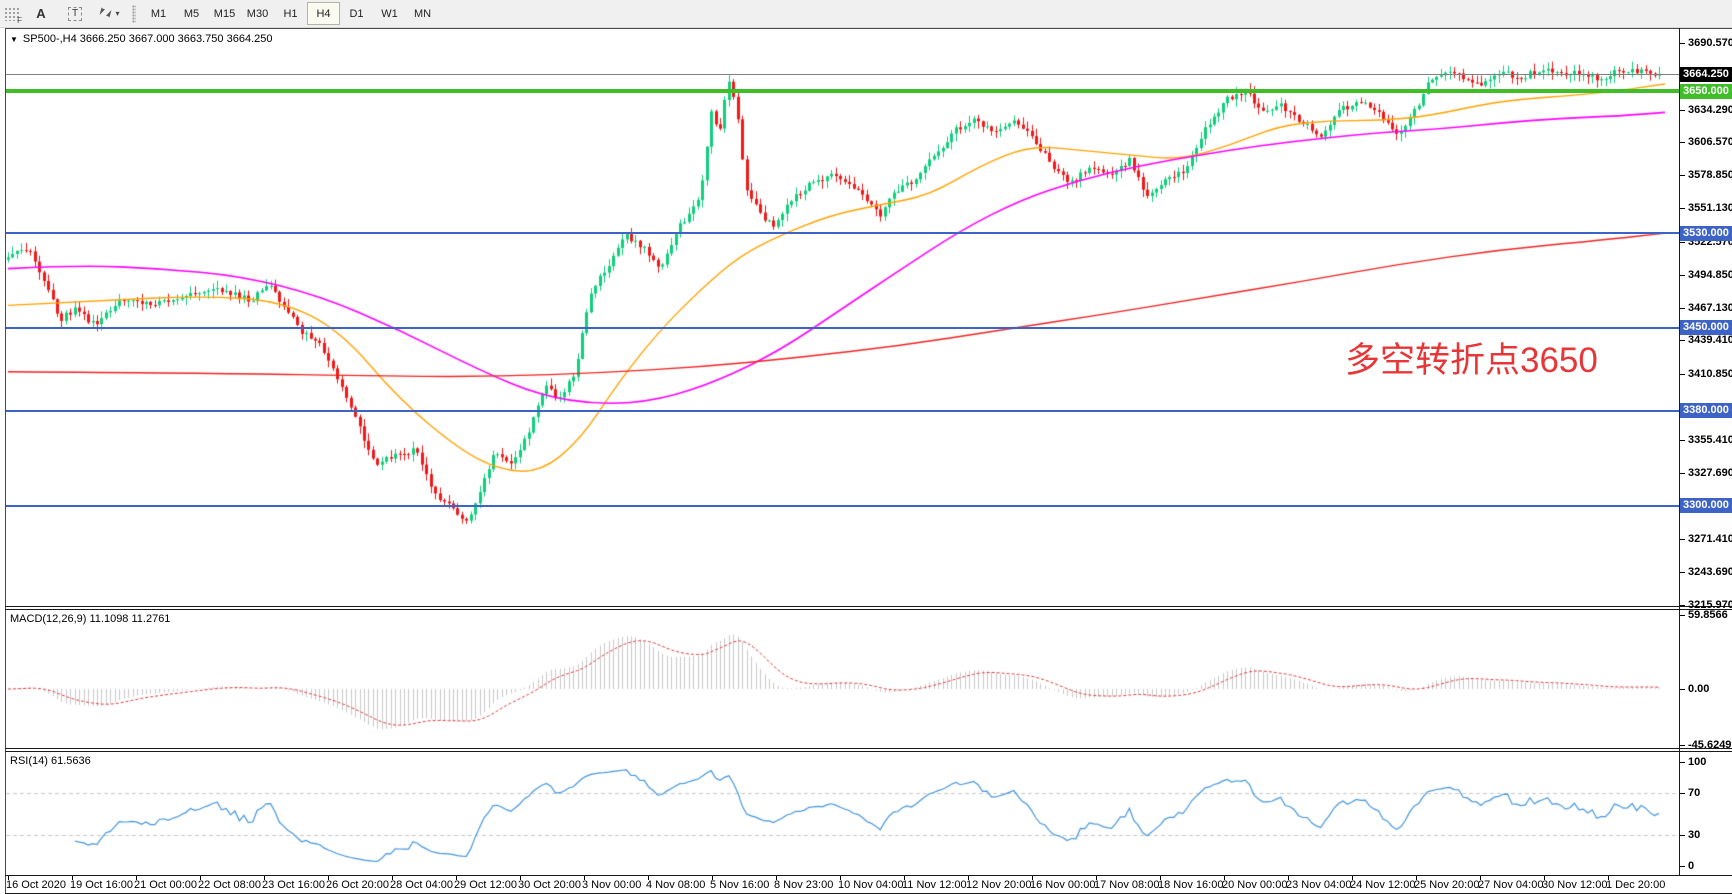 This screenshot has height=894, width=1732. Describe the element at coordinates (1710, 439) in the screenshot. I see `price-axis-label: 3355.410` at that location.